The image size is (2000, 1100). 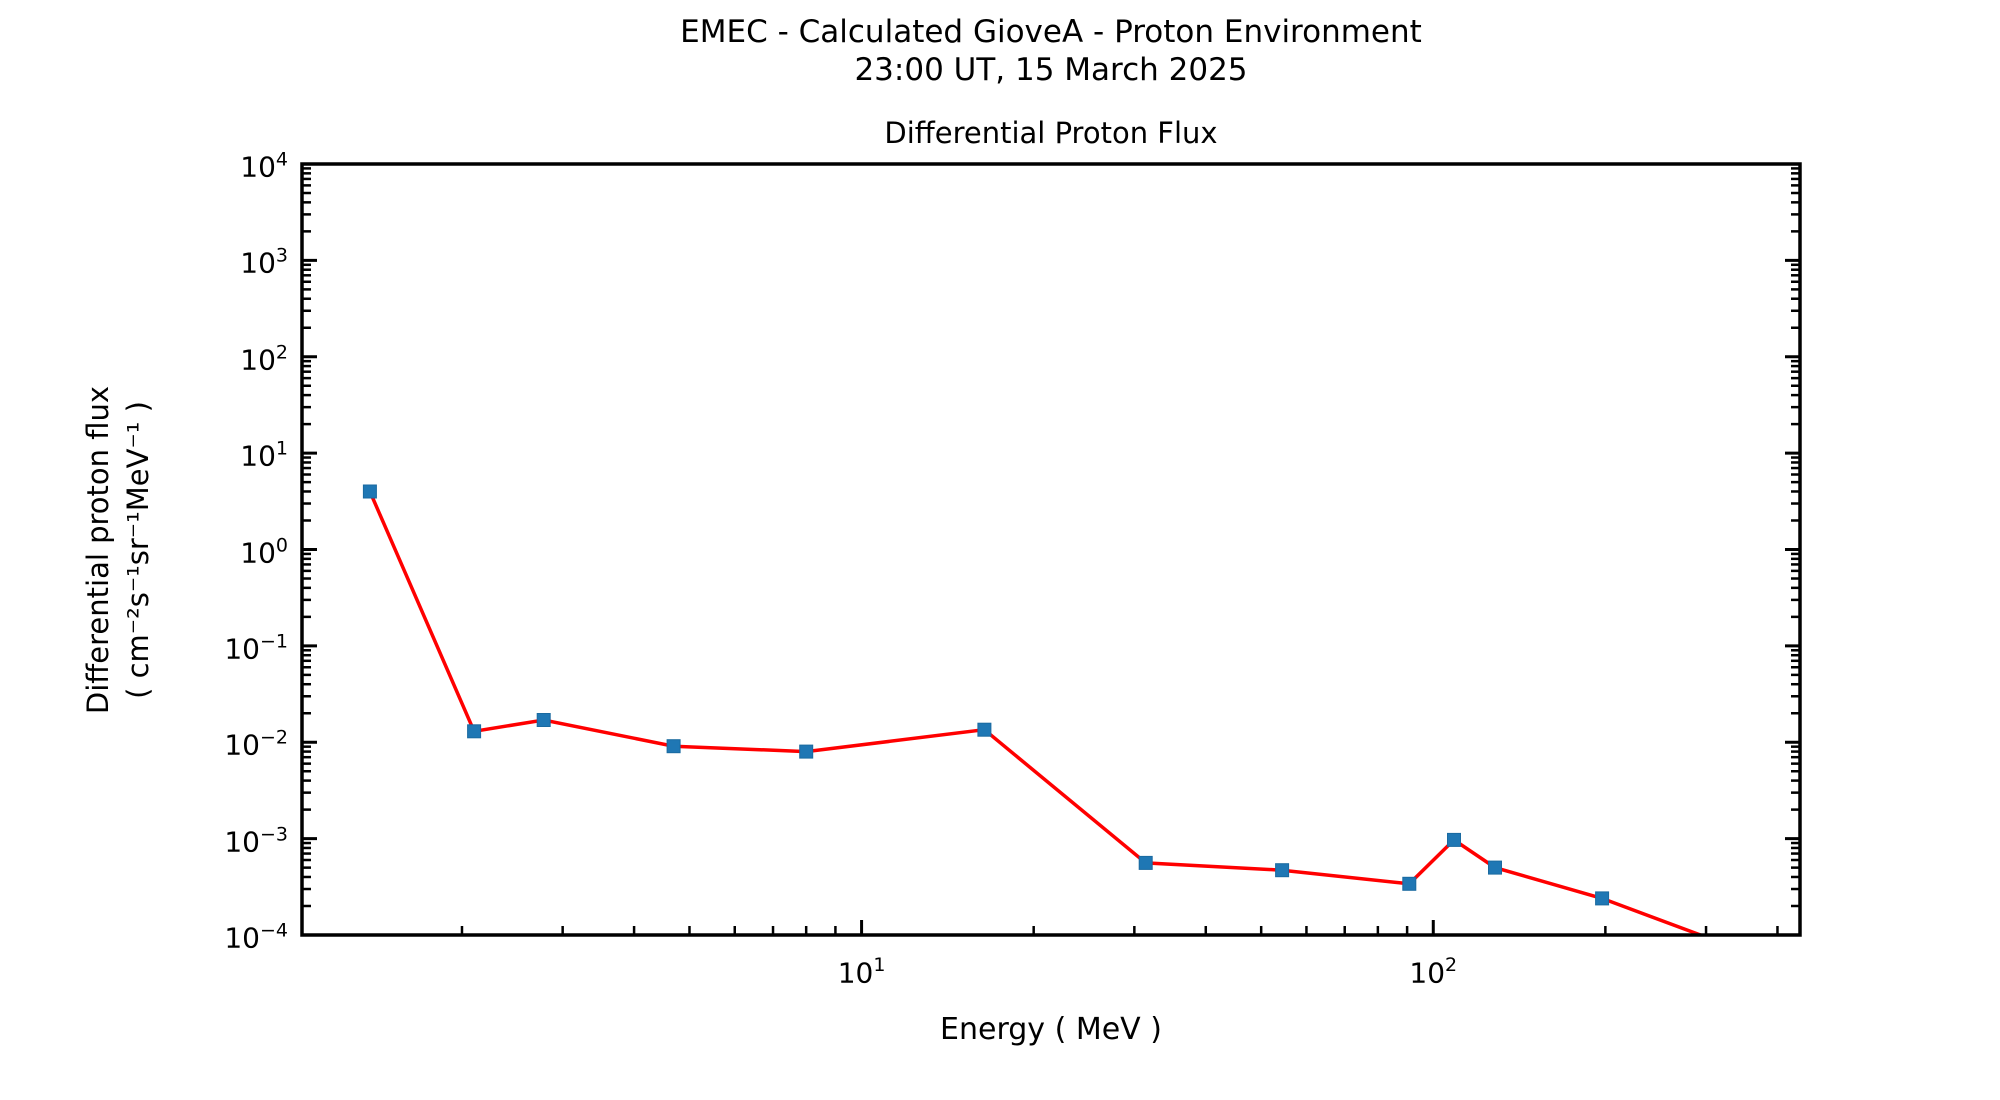 What do you see at coordinates (861, 972) in the screenshot?
I see `x-tick-label: 101` at bounding box center [861, 972].